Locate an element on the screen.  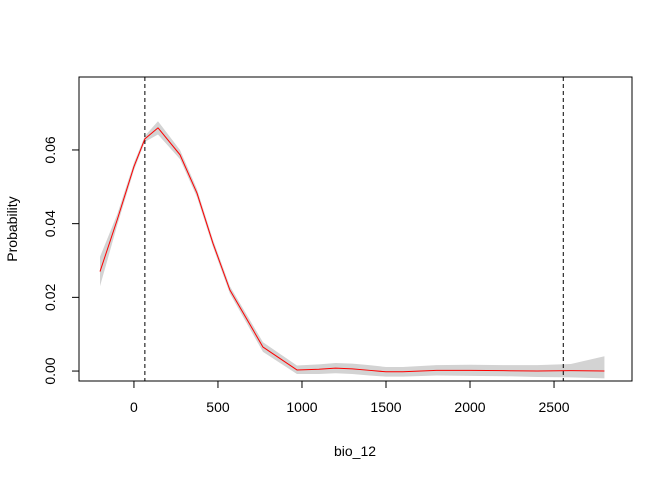
x-tick-label: 2500 is located at coordinates (553, 407).